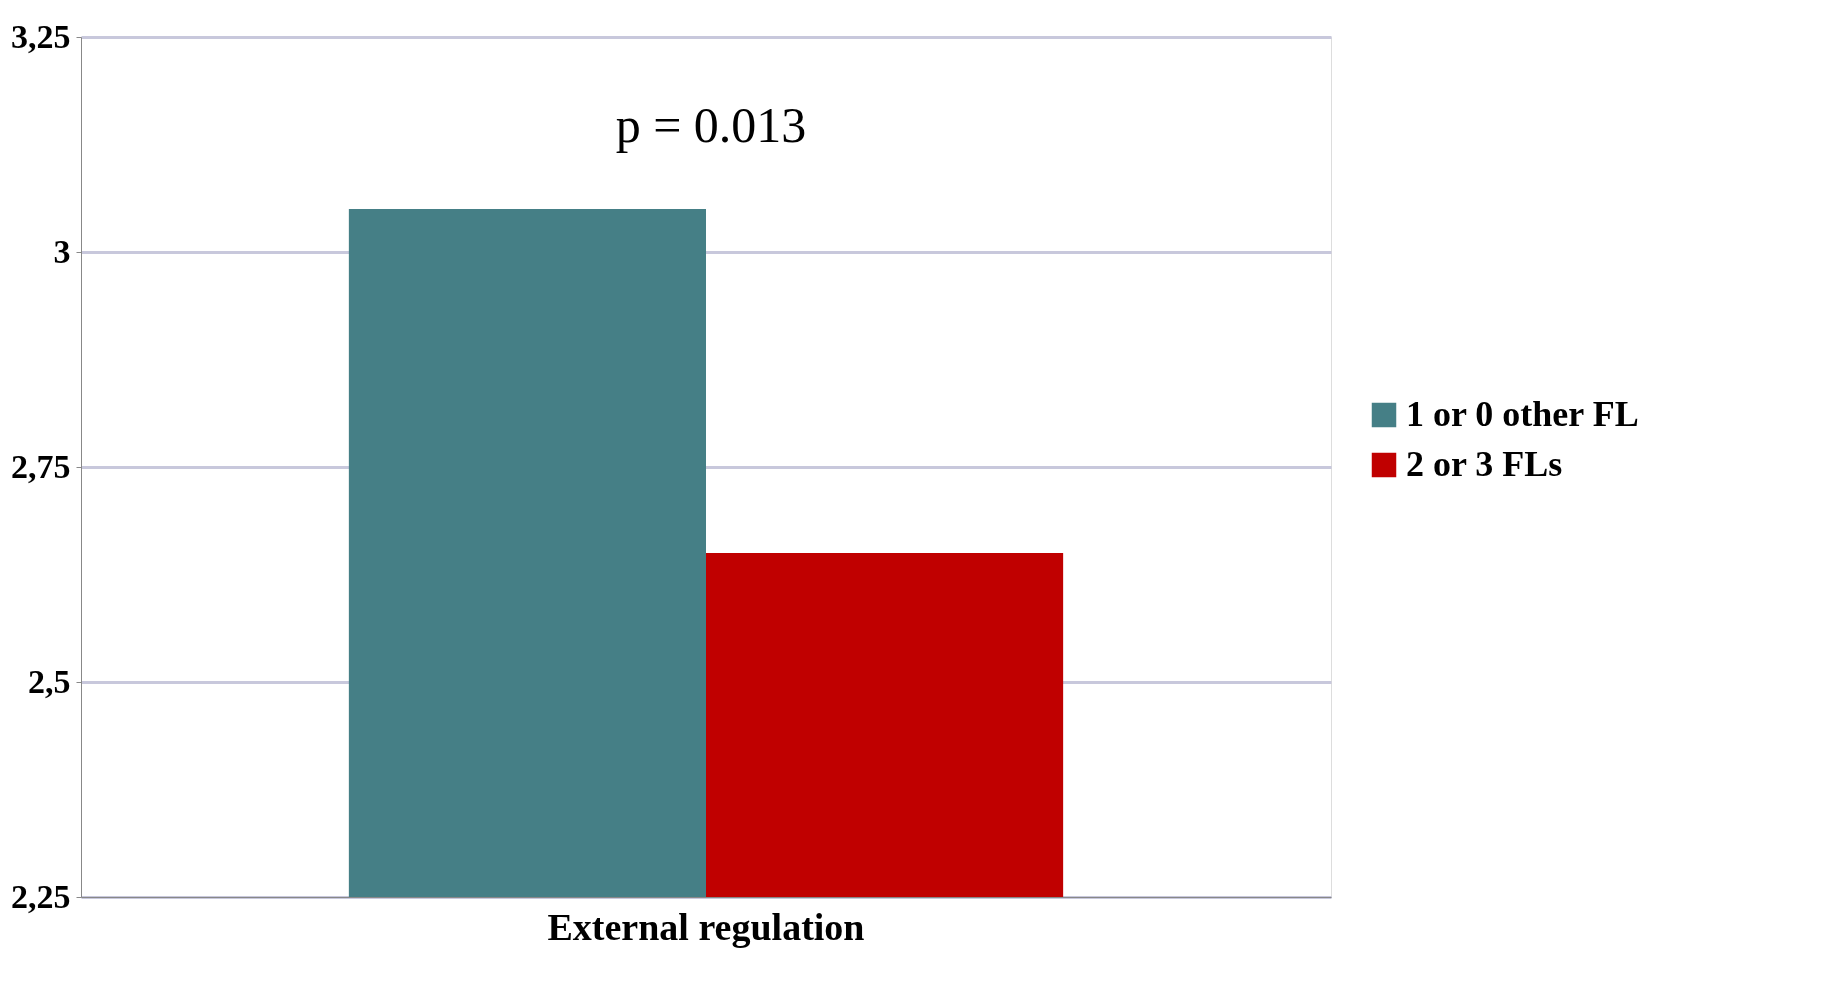  What do you see at coordinates (1484, 464) in the screenshot?
I see `legend-label: 2 or 3 FLs` at bounding box center [1484, 464].